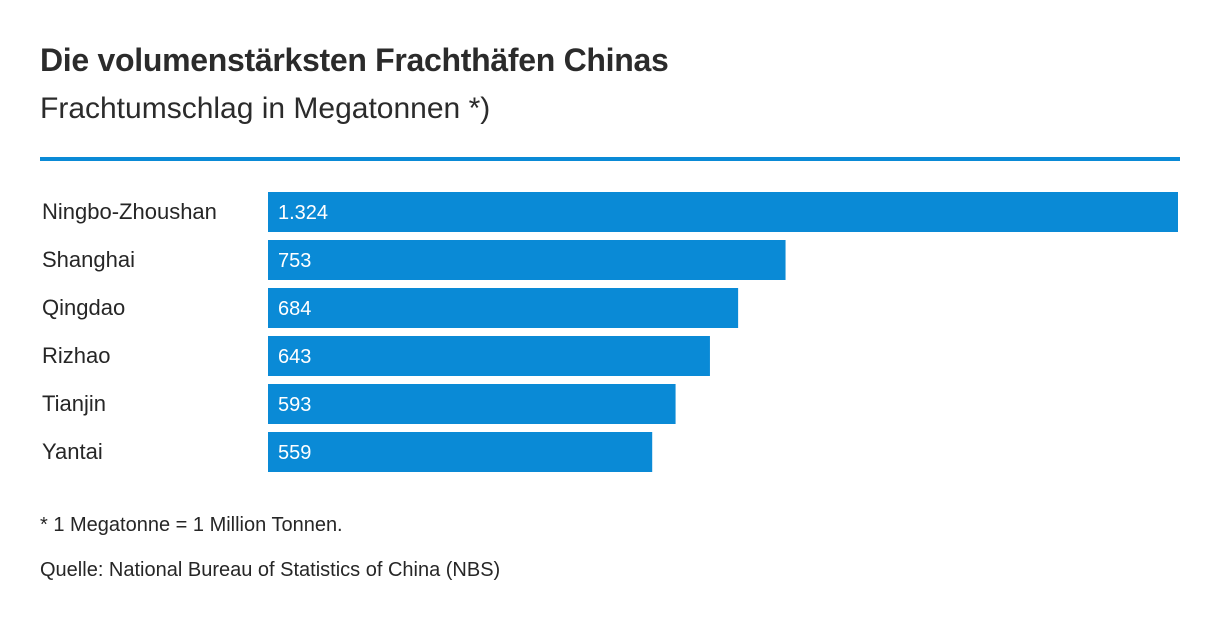 Image resolution: width=1220 pixels, height=626 pixels. Describe the element at coordinates (191, 525) in the screenshot. I see `footnote: * 1 Megatonne = 1 Million Tonnen.` at that location.